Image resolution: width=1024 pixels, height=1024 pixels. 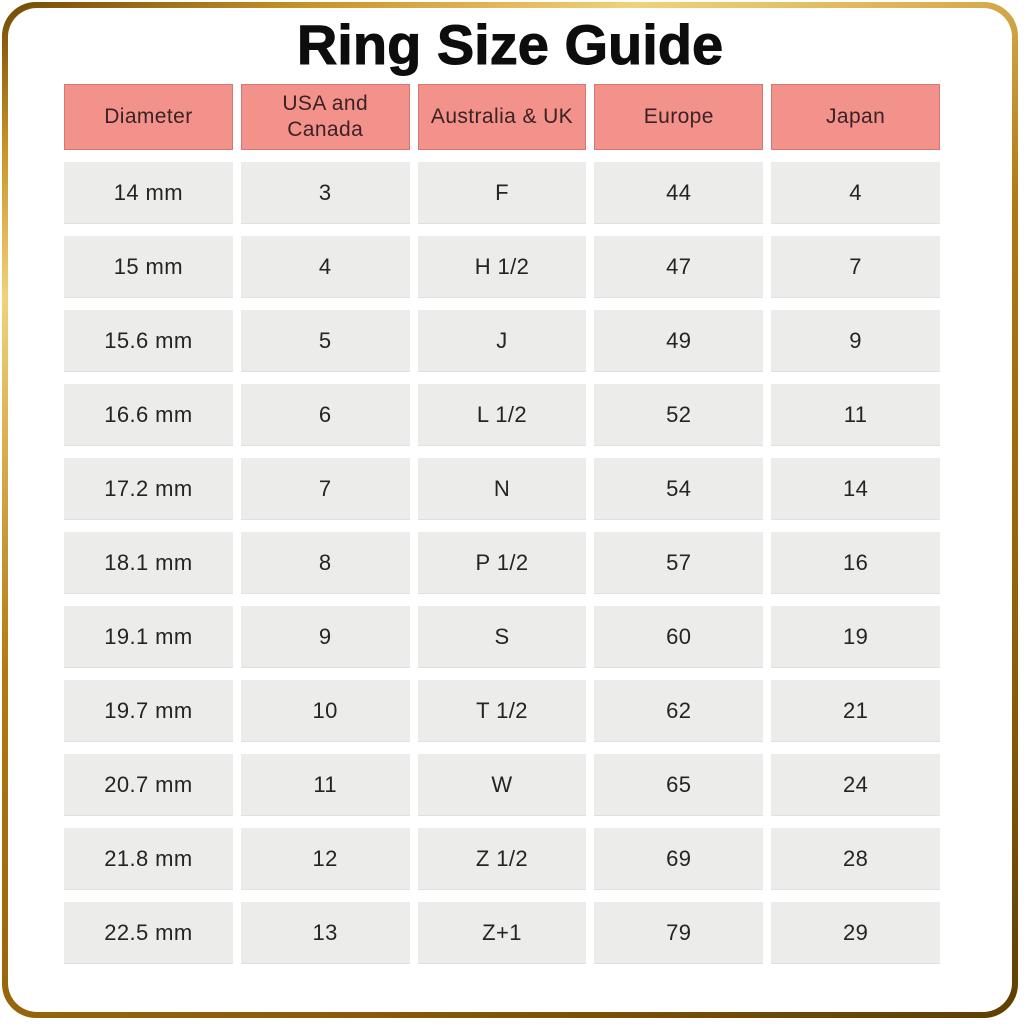 What do you see at coordinates (325, 341) in the screenshot?
I see `cell-usa-canada: 5` at bounding box center [325, 341].